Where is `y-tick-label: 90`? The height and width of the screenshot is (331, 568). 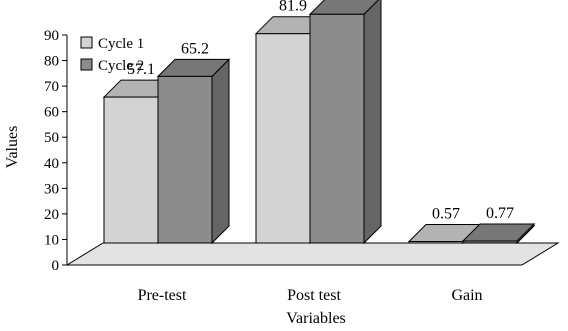 y-tick-label: 90 is located at coordinates (51, 36).